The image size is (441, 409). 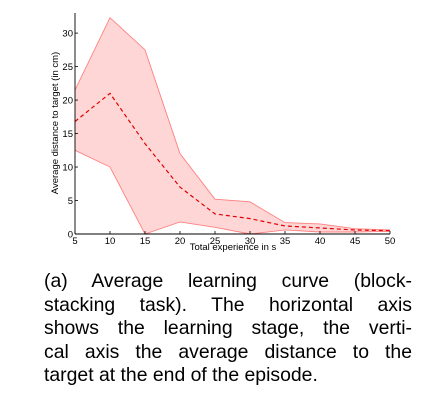 I want to click on y-tick-label: 0, so click(x=70, y=235).